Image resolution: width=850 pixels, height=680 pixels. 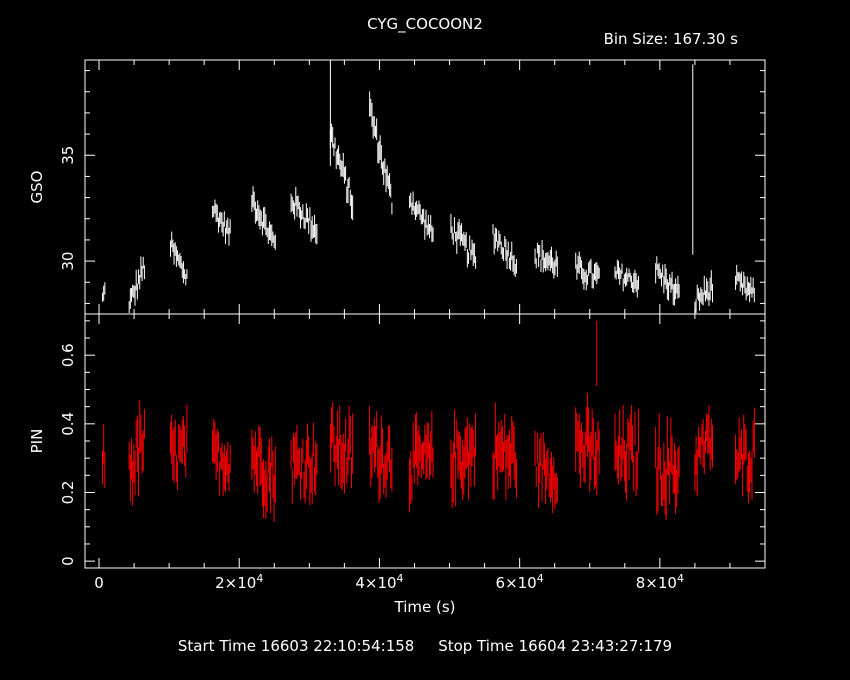 I want to click on y-tick-label: 35, so click(x=68, y=155).